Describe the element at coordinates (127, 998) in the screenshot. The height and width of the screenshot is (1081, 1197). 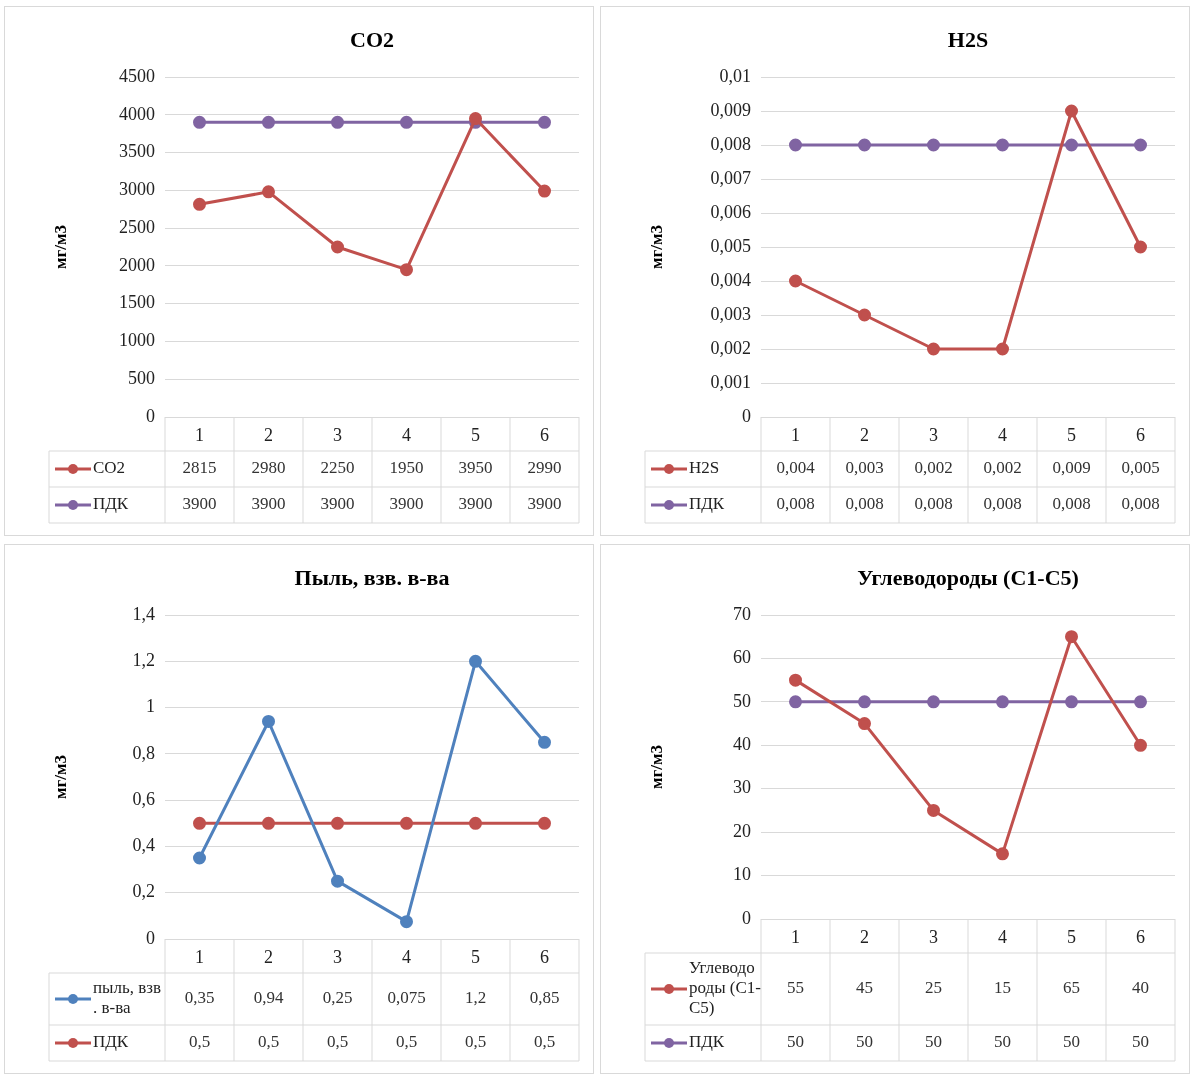
I see `legend-label: пыль, взв. в-ва` at that location.